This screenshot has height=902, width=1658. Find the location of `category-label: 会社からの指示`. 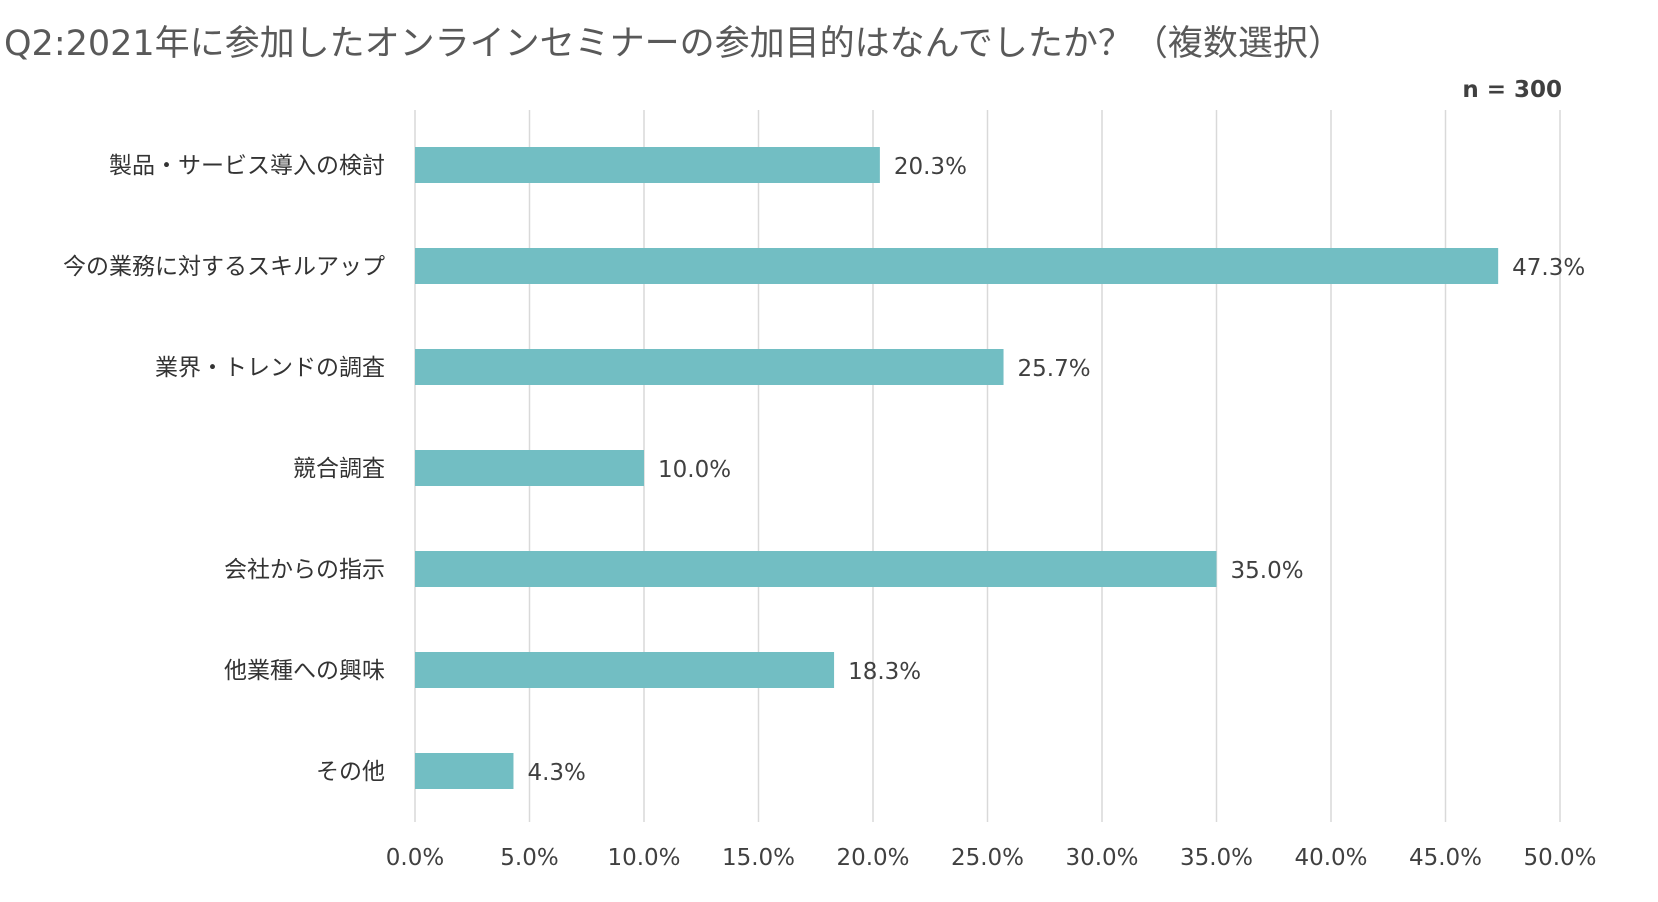

category-label: 会社からの指示 is located at coordinates (304, 570).